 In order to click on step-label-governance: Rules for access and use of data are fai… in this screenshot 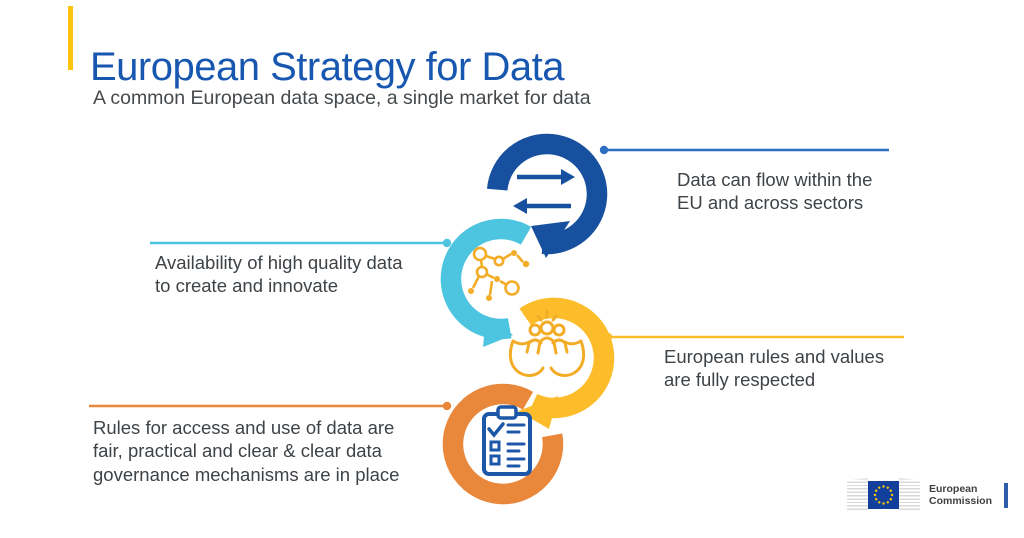, I will do `click(246, 451)`.